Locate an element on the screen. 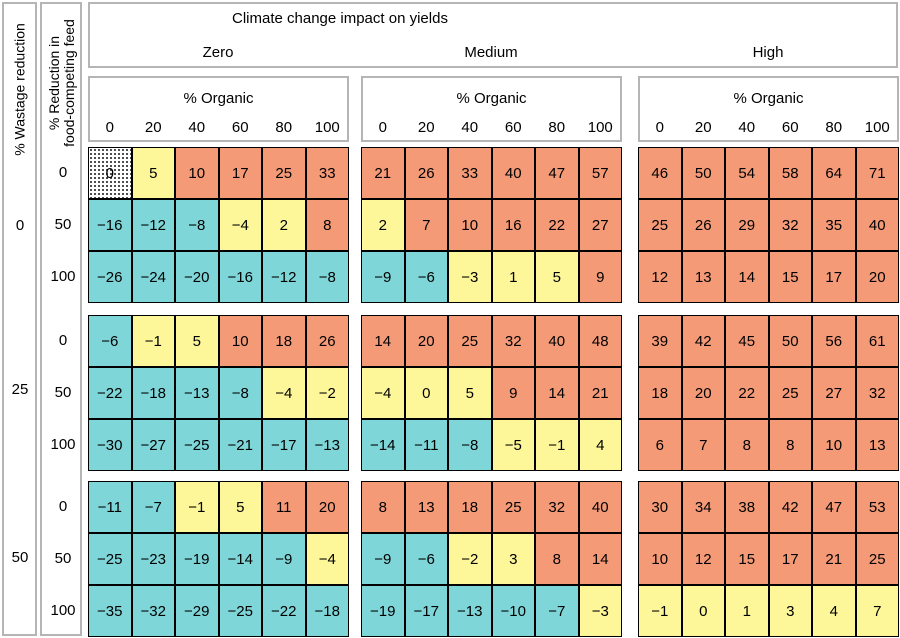 The height and width of the screenshot is (638, 900). heatmap-cell: −10 is located at coordinates (513, 611).